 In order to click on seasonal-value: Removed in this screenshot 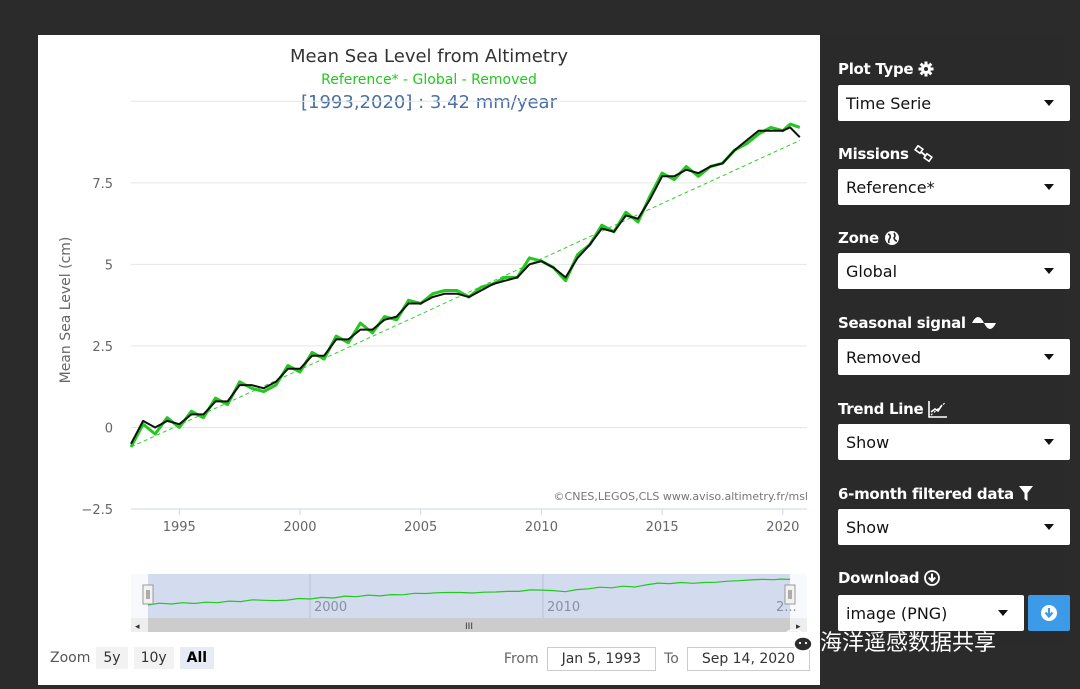, I will do `click(884, 357)`.